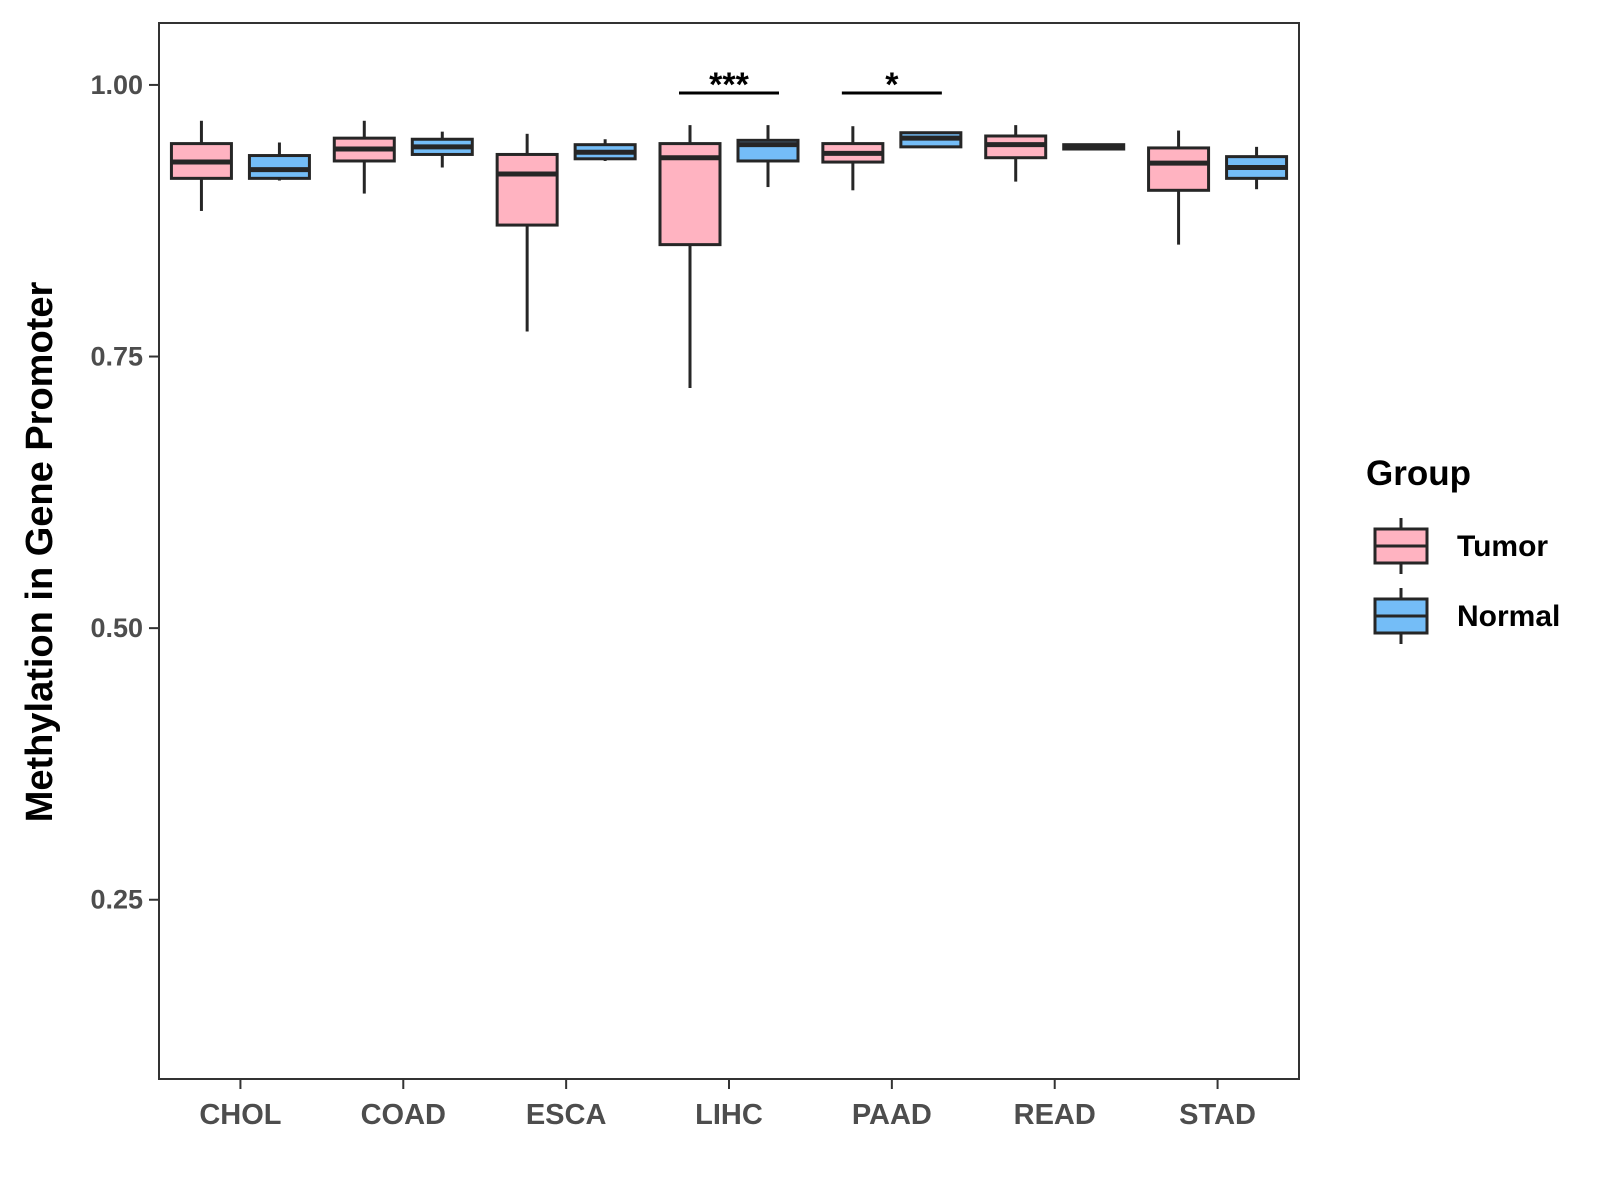 This screenshot has height=1200, width=1600. What do you see at coordinates (403, 1115) in the screenshot?
I see `x-tick-label: COAD` at bounding box center [403, 1115].